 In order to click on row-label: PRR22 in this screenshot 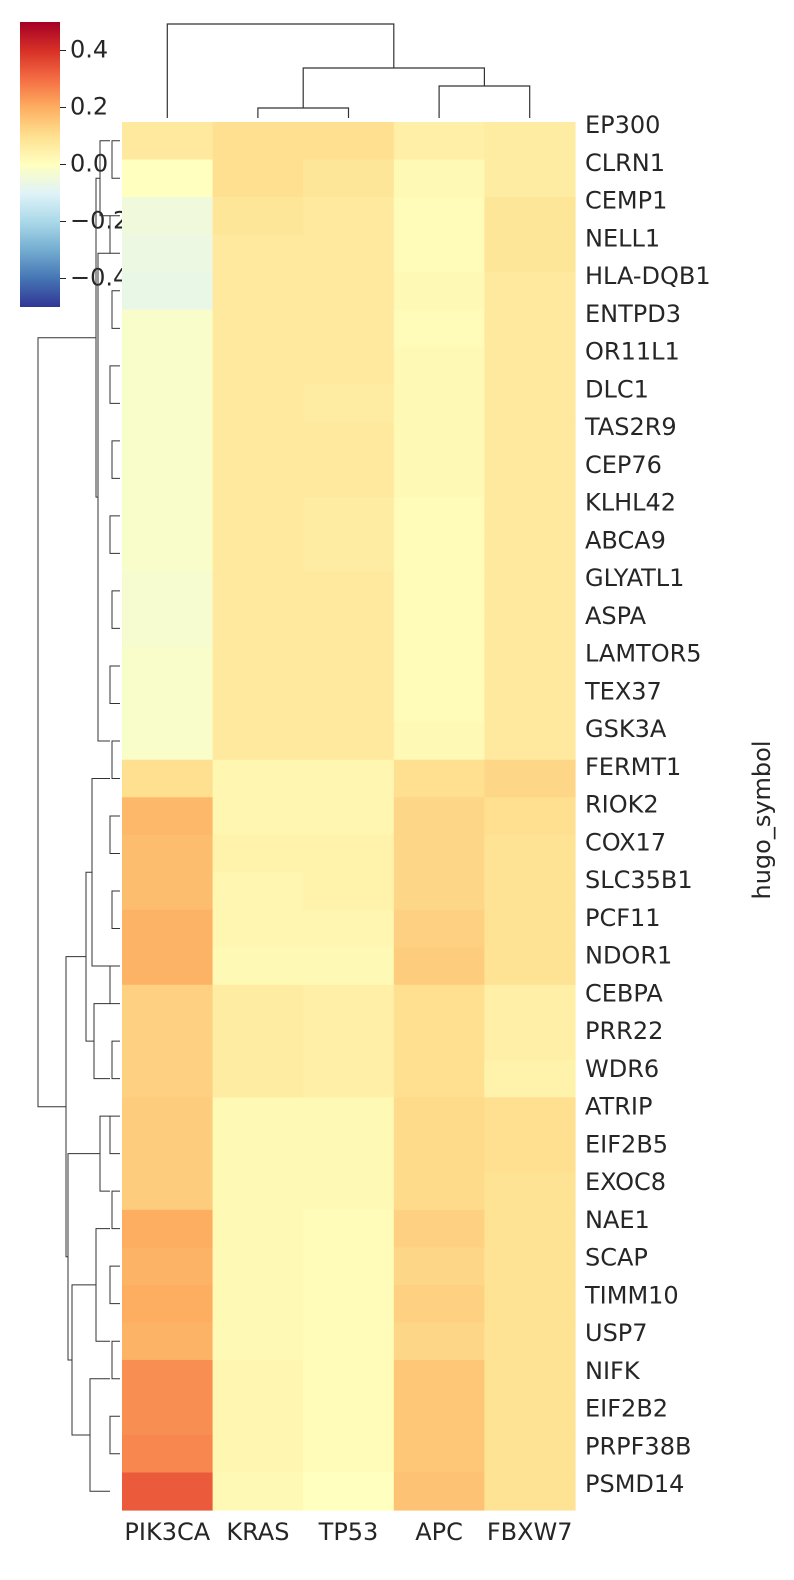, I will do `click(624, 1031)`.